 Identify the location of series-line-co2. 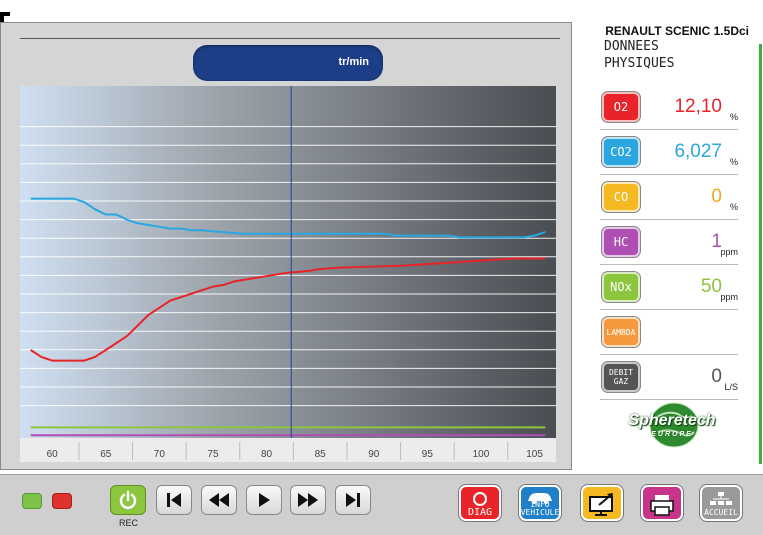
(288, 218).